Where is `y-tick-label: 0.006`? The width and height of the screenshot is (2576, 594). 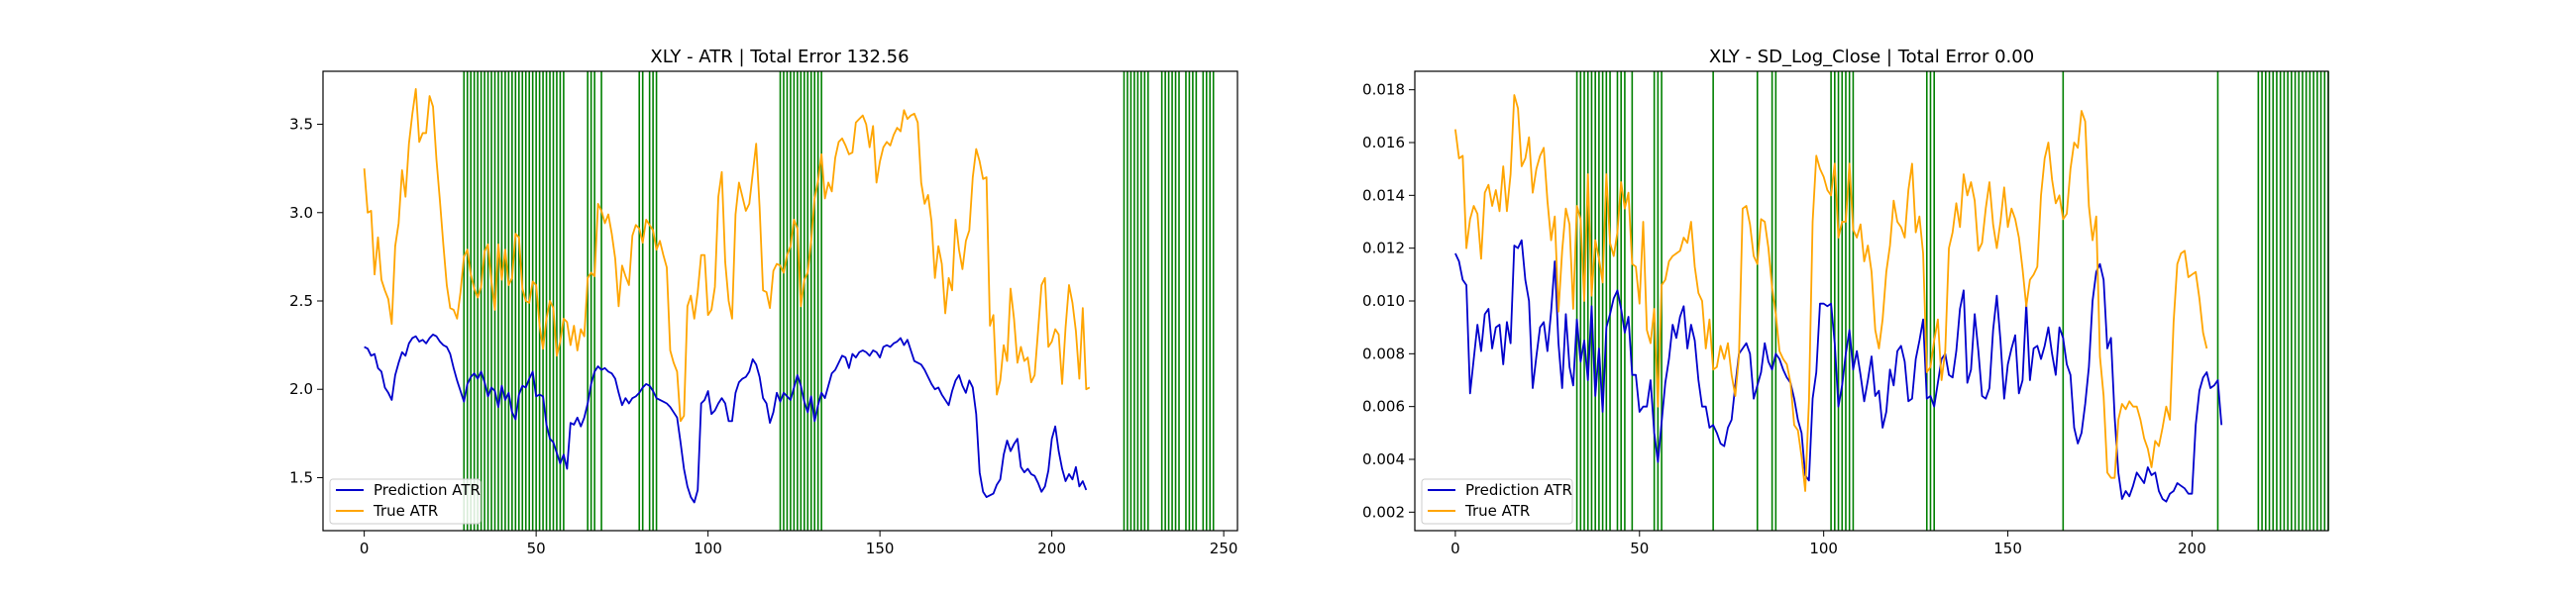 y-tick-label: 0.006 is located at coordinates (1383, 407).